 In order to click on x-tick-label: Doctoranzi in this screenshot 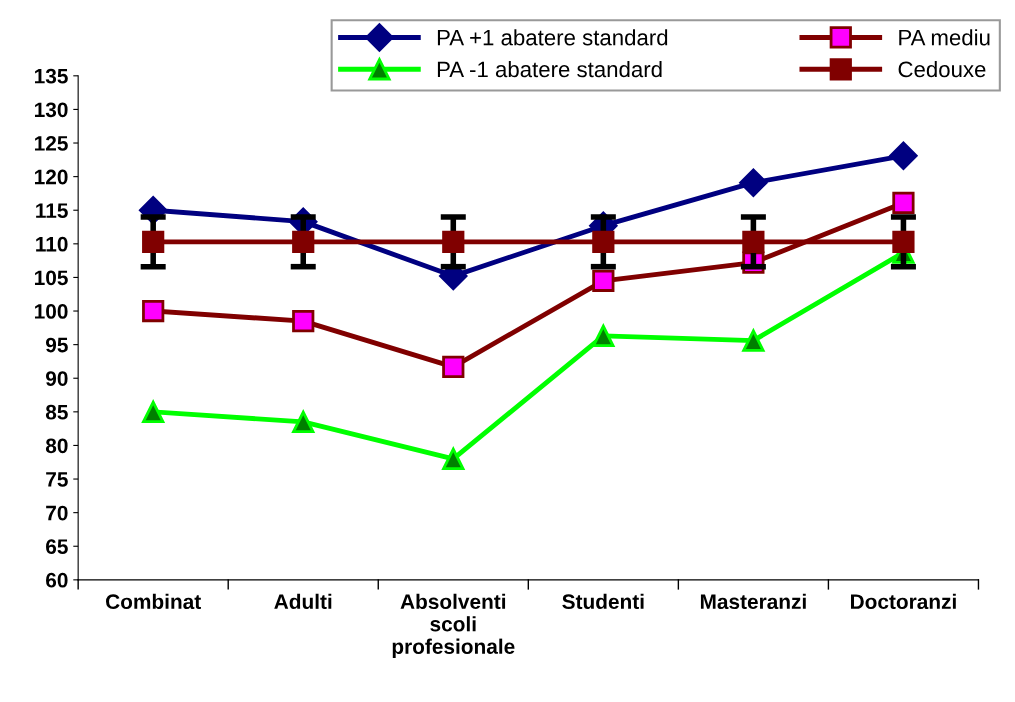, I will do `click(903, 601)`.